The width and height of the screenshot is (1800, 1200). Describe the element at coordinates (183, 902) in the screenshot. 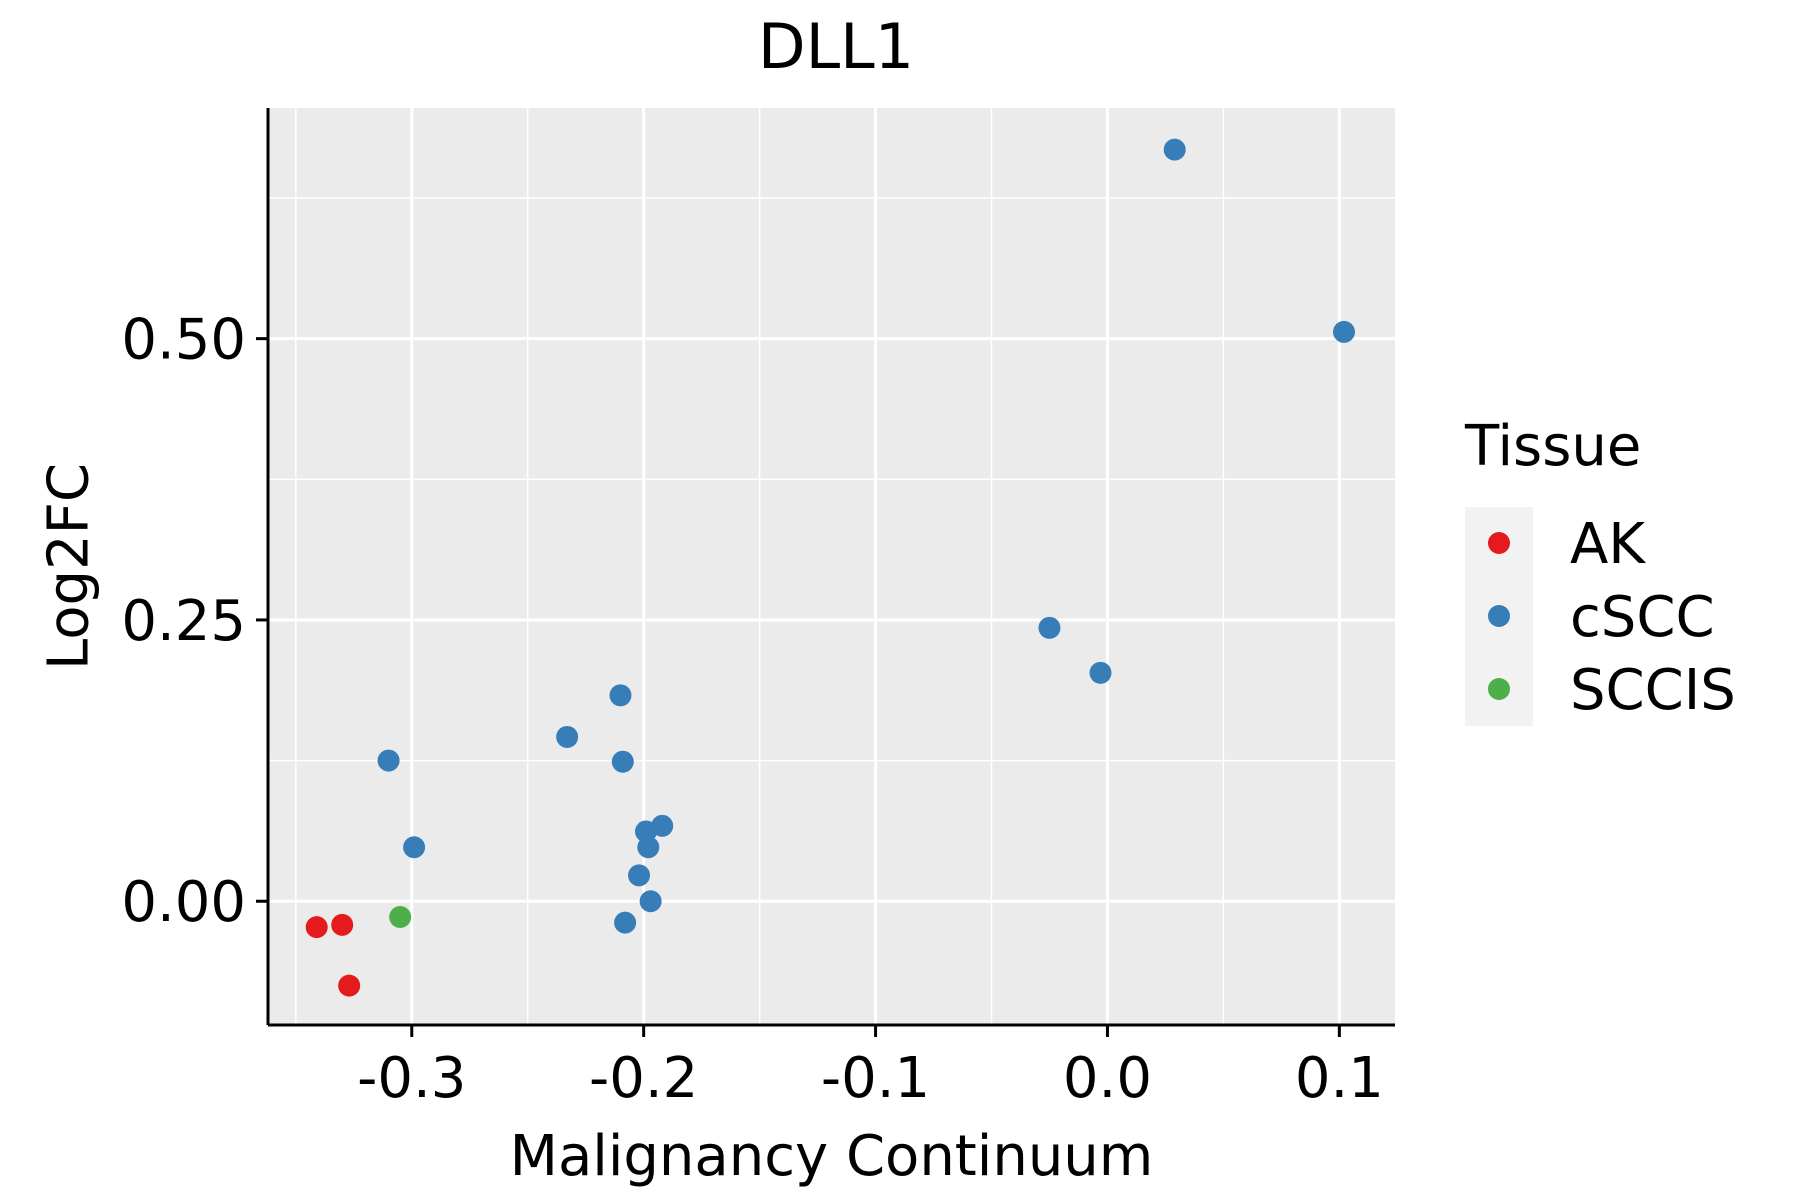

I see `y-tick-label: 0.00` at that location.